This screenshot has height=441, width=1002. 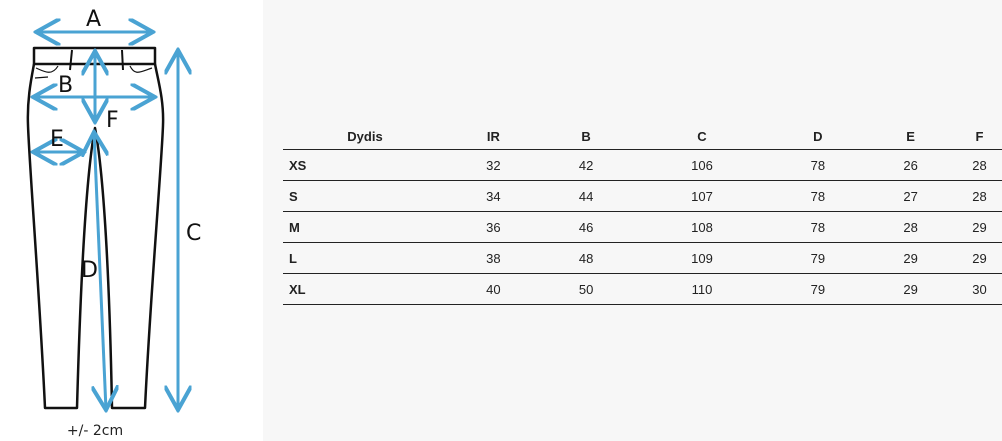 What do you see at coordinates (89, 270) in the screenshot?
I see `label-d: D` at bounding box center [89, 270].